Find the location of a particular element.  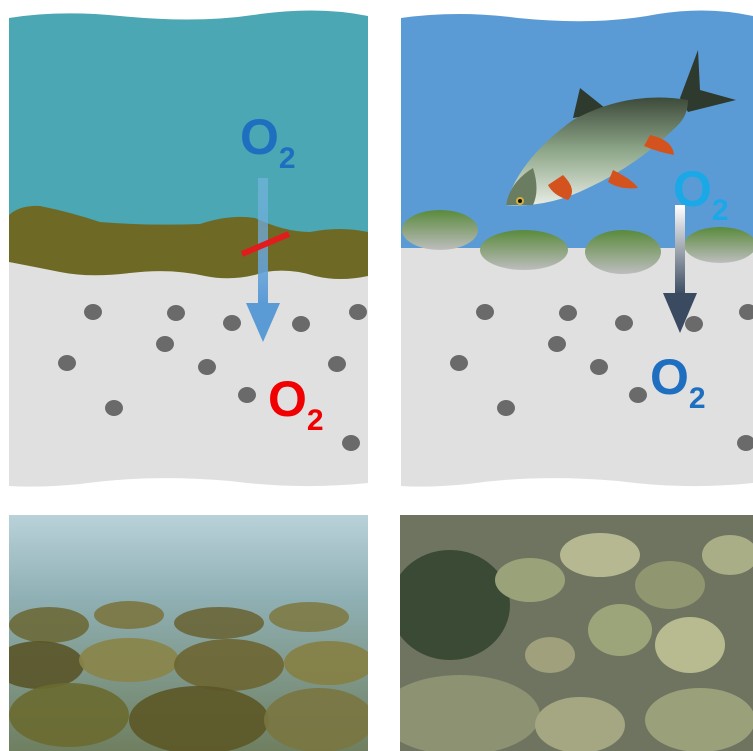

underwater-clogged-stones-photo is located at coordinates (188, 633).